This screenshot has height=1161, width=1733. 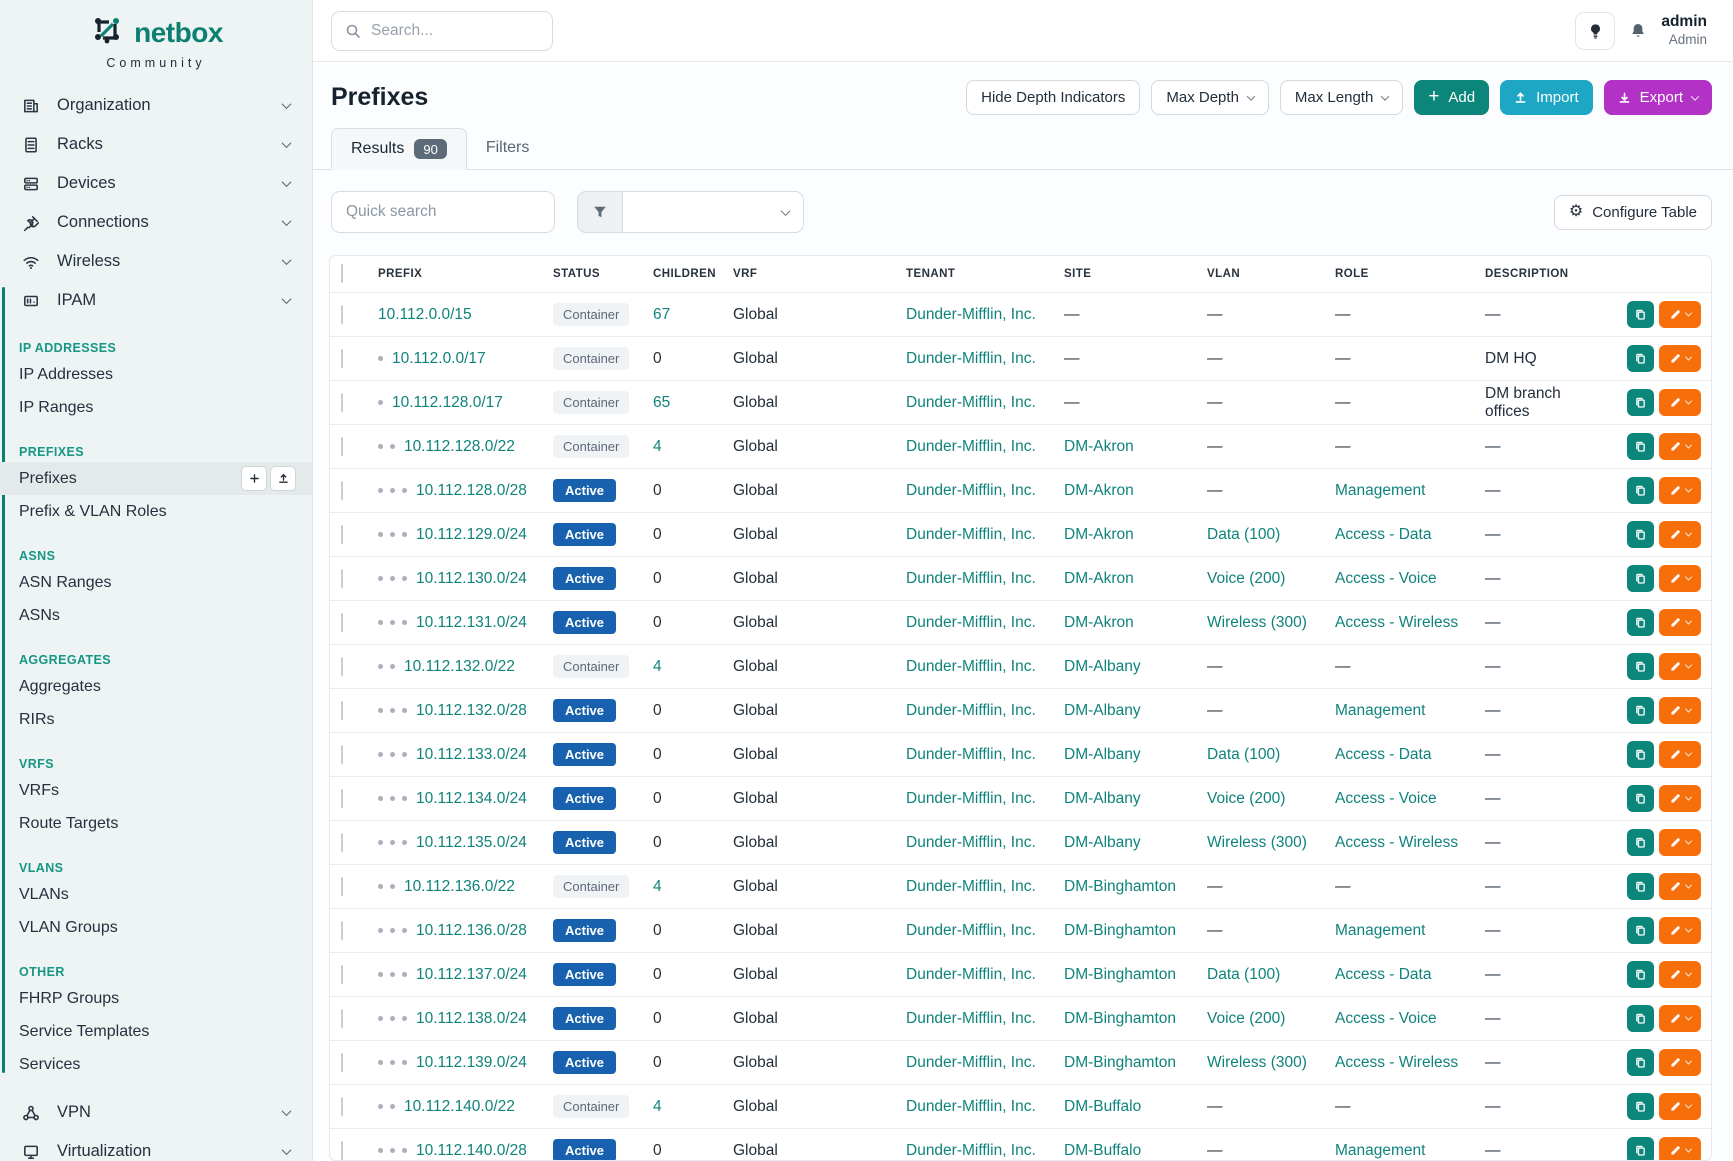 What do you see at coordinates (156, 686) in the screenshot?
I see `sidebar-item-aggregates: Aggregates` at bounding box center [156, 686].